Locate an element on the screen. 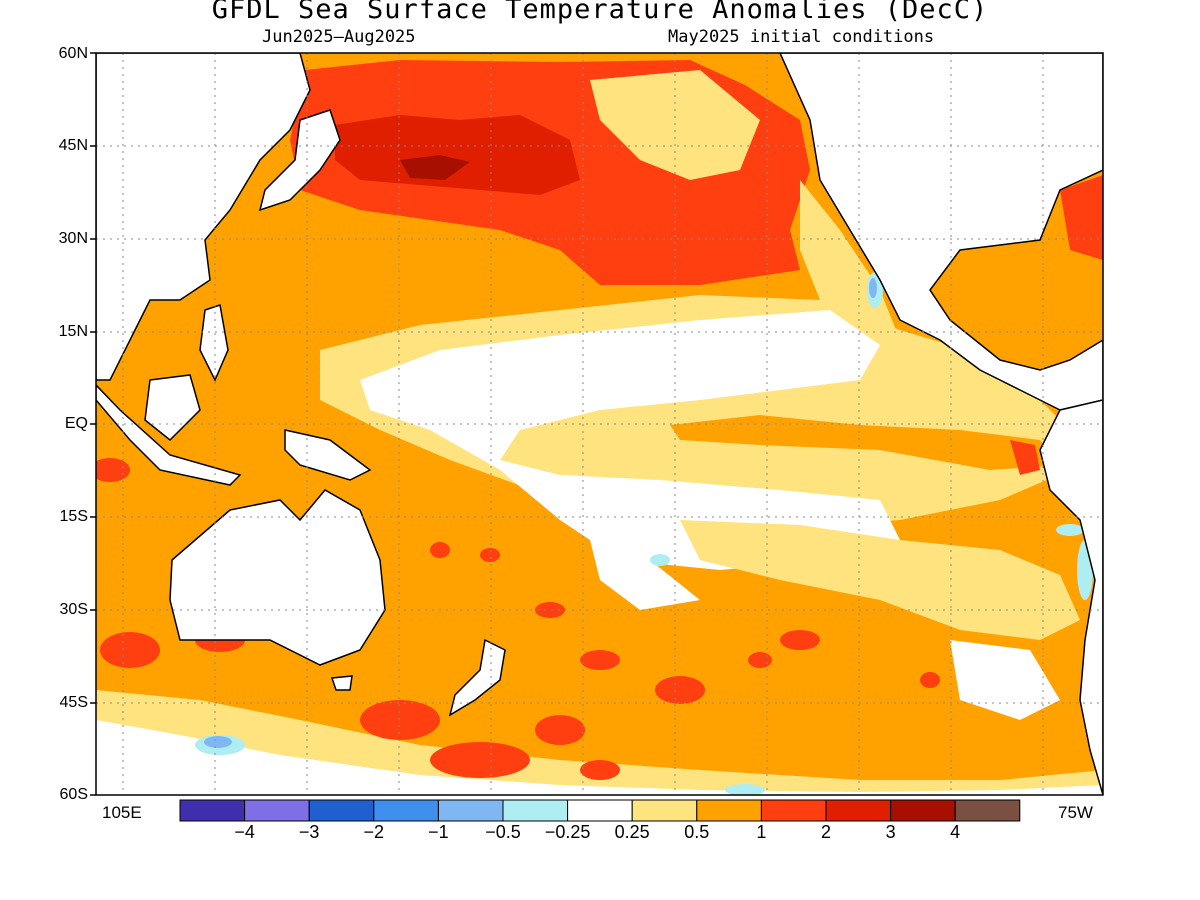 The height and width of the screenshot is (900, 1200). colorbar-label-2: −2 is located at coordinates (374, 832).